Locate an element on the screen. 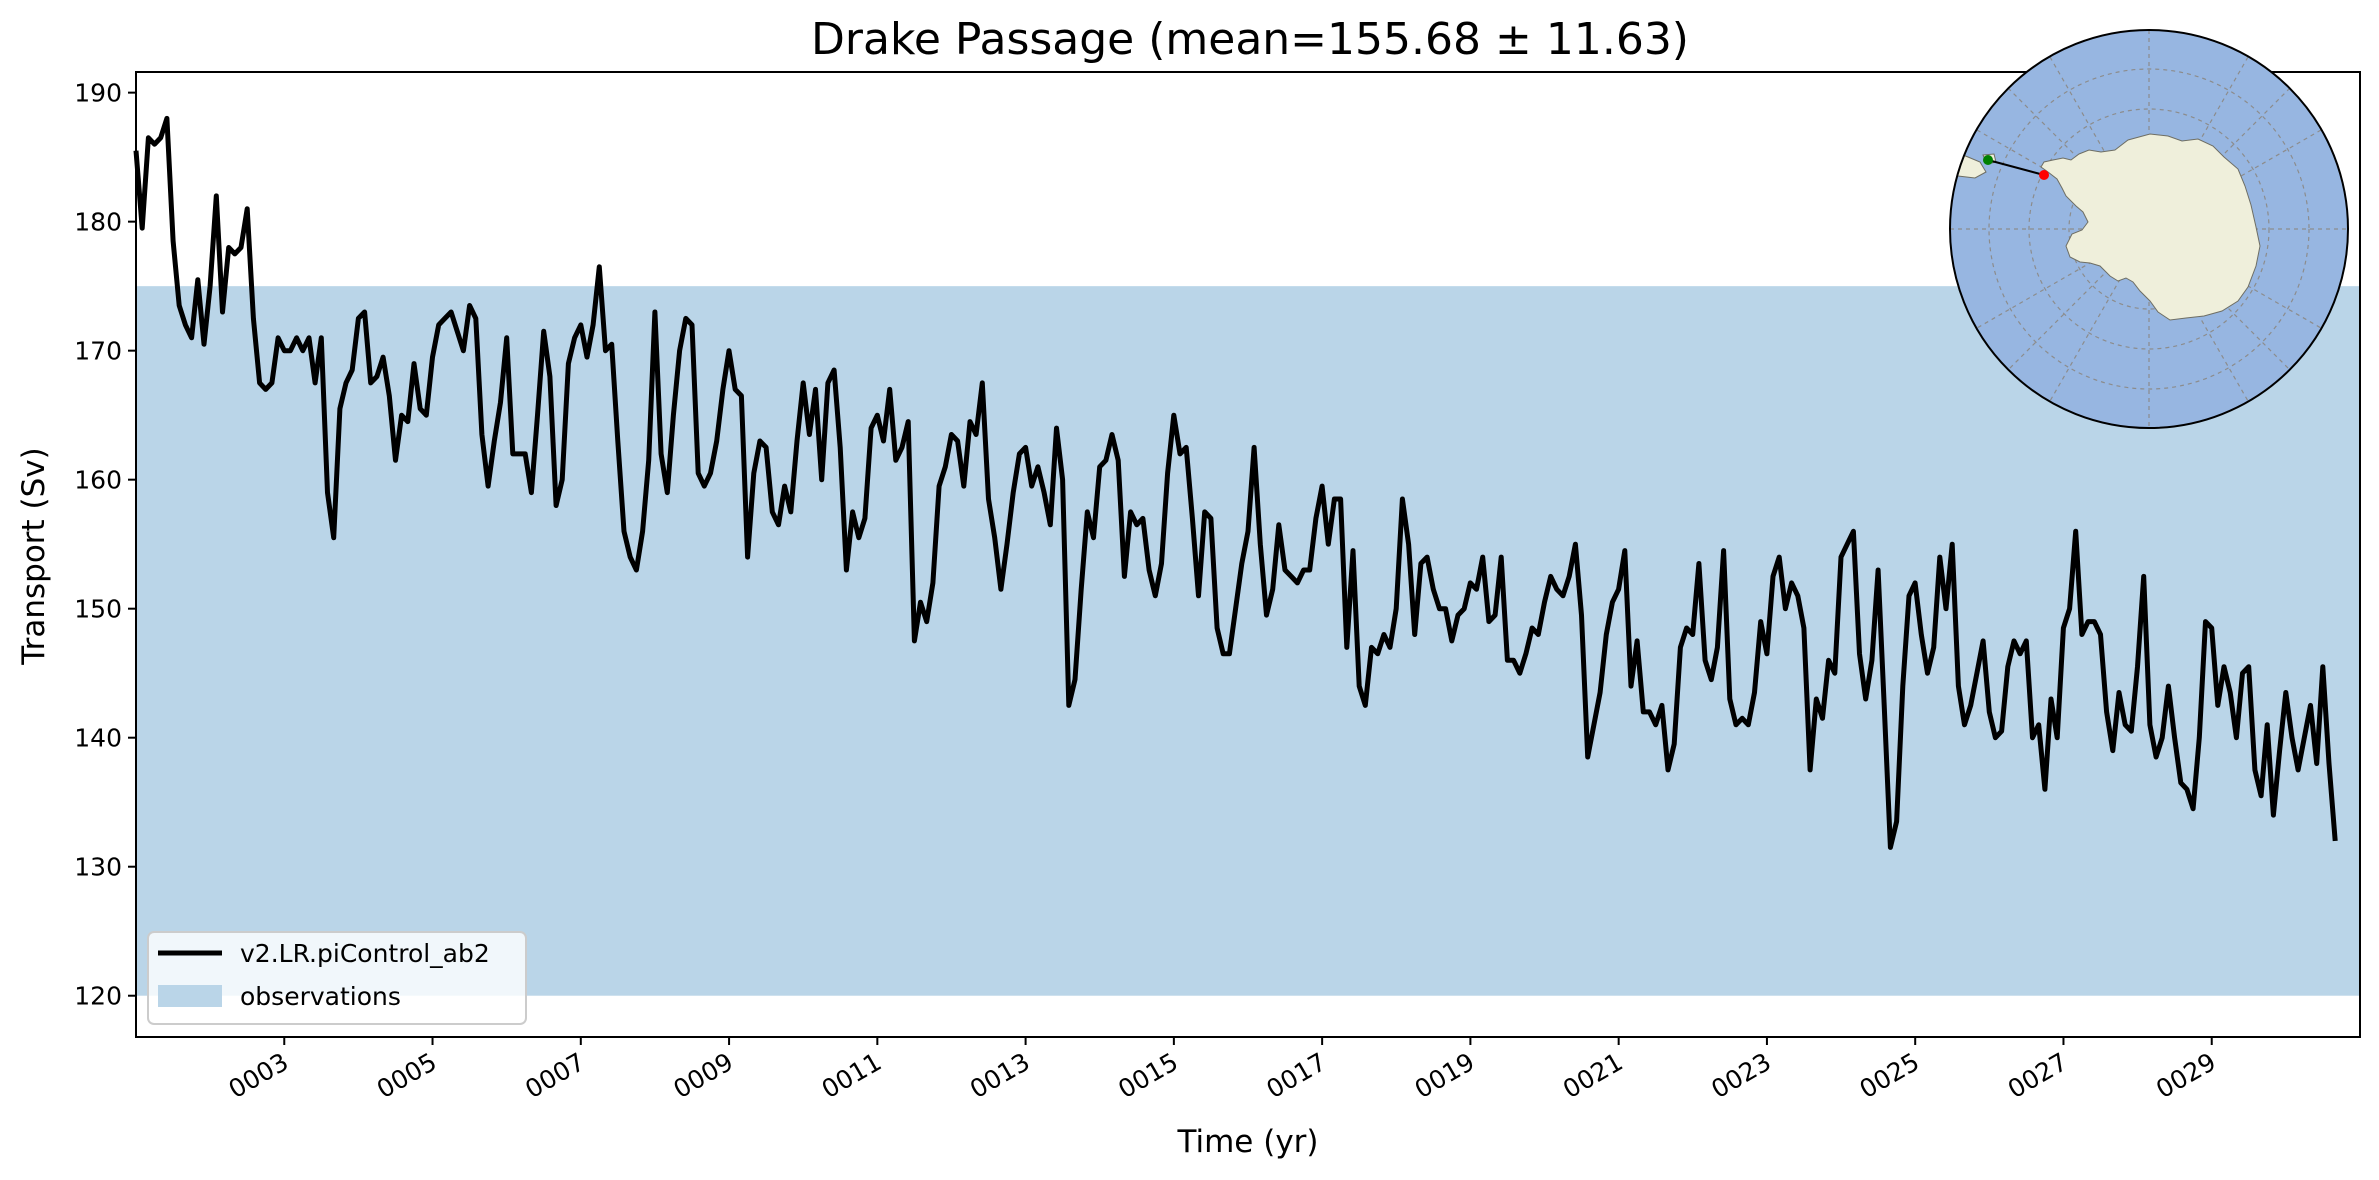  x-tick-label: 0021 is located at coordinates (1593, 1075).